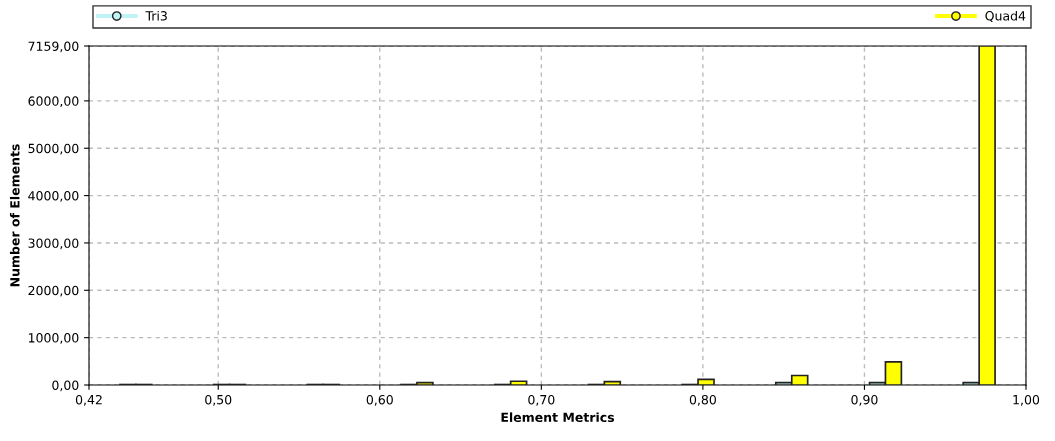 The image size is (1055, 441). Describe the element at coordinates (218, 400) in the screenshot. I see `x-tick-label: 0,50` at that location.